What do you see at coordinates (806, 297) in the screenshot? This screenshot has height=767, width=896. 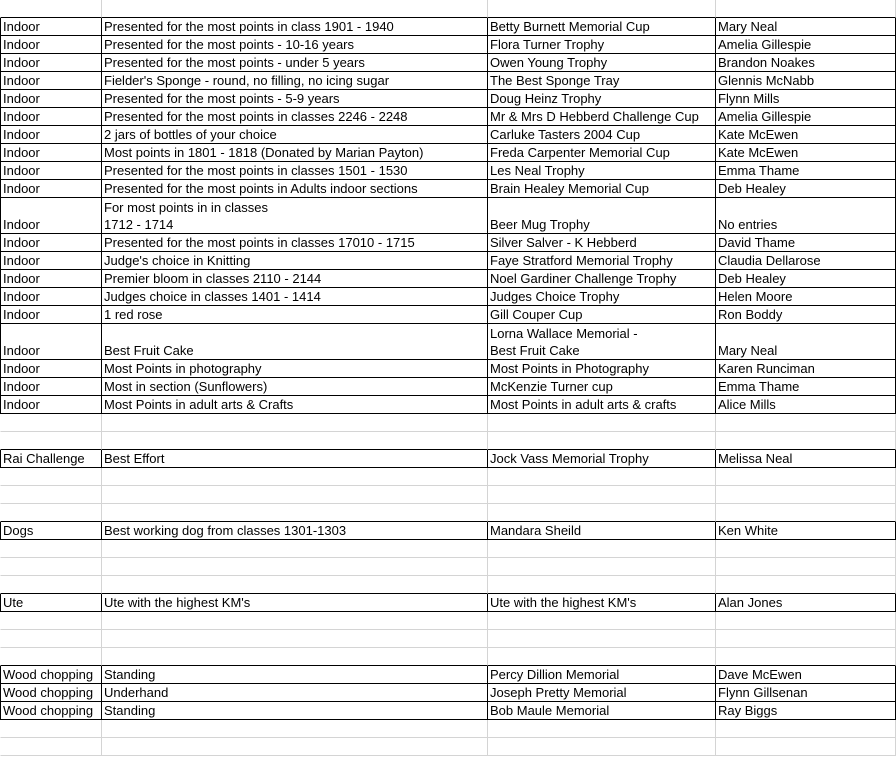 I see `winner-cell: Helen Moore` at bounding box center [806, 297].